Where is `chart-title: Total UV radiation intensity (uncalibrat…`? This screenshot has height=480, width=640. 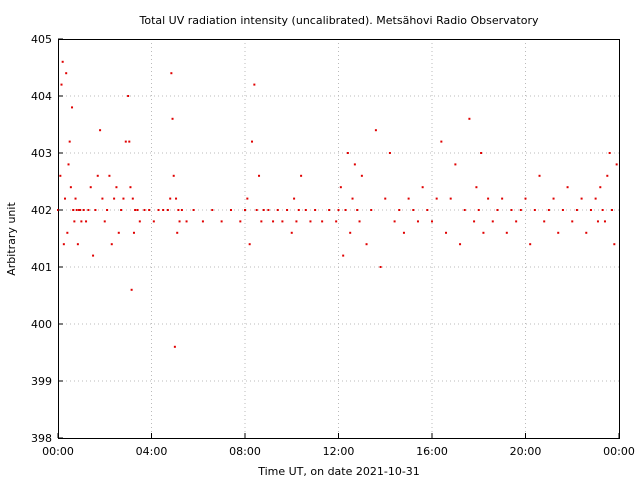
chart-title: Total UV radiation intensity (uncalibrat… is located at coordinates (339, 20).